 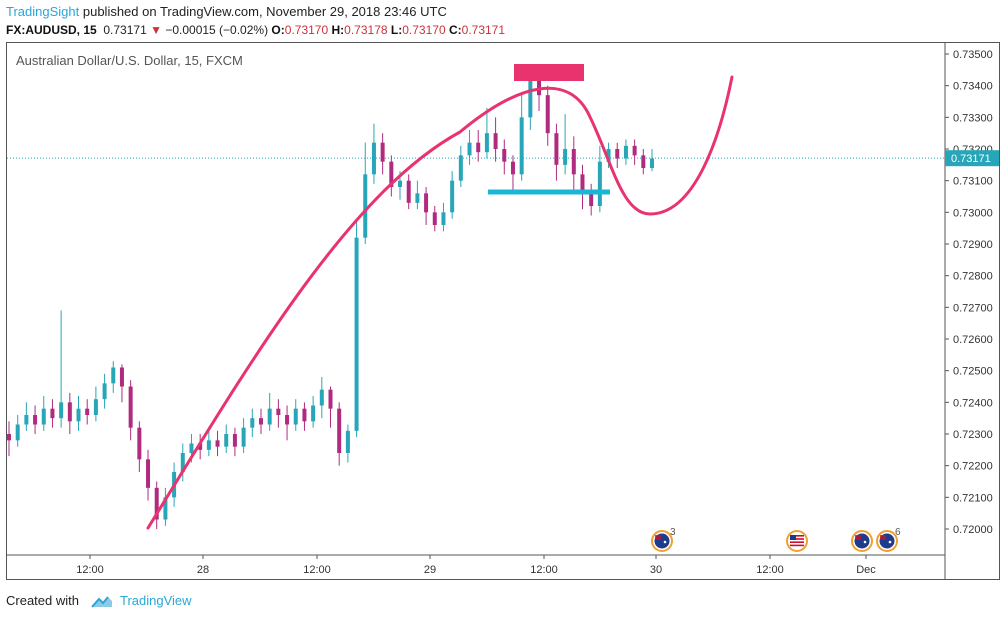 What do you see at coordinates (156, 600) in the screenshot?
I see `tradingview-link: TradingView` at bounding box center [156, 600].